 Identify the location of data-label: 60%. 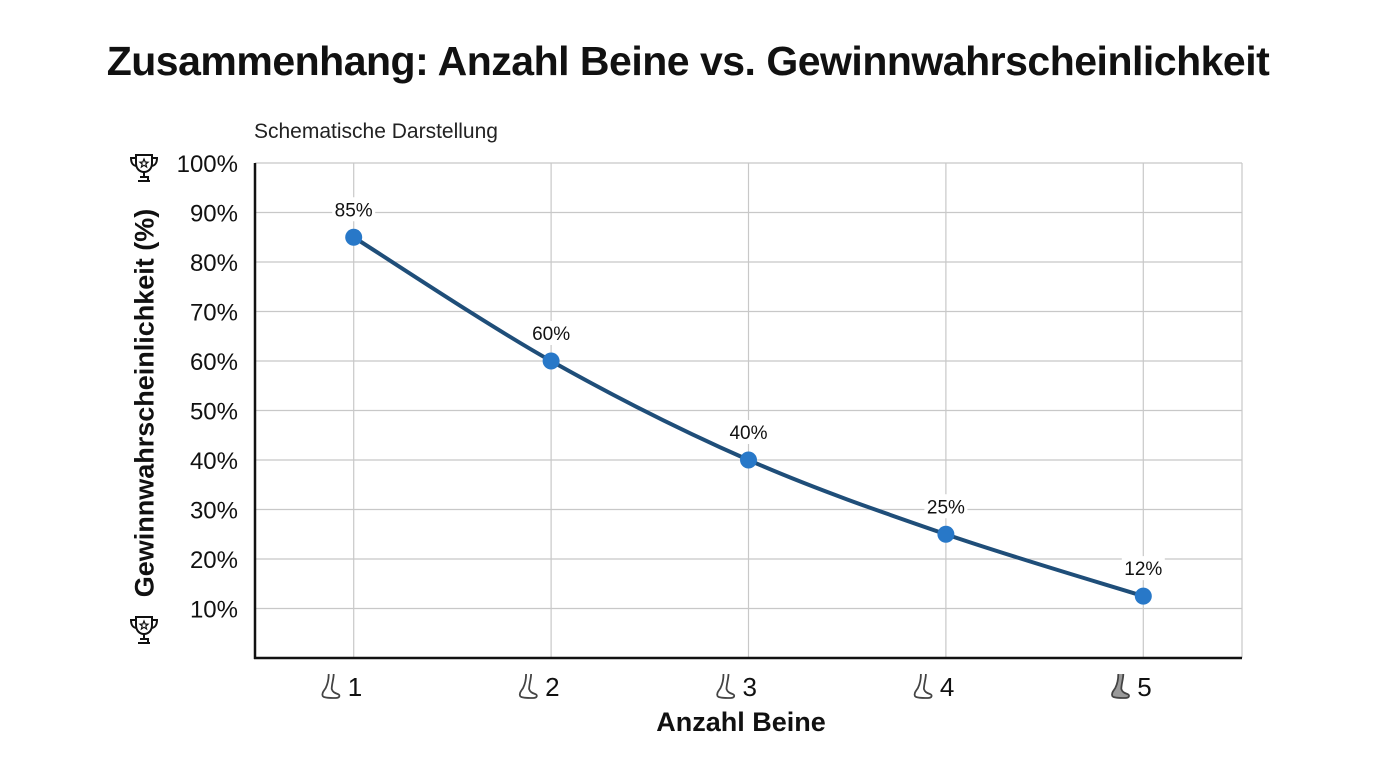
(551, 334).